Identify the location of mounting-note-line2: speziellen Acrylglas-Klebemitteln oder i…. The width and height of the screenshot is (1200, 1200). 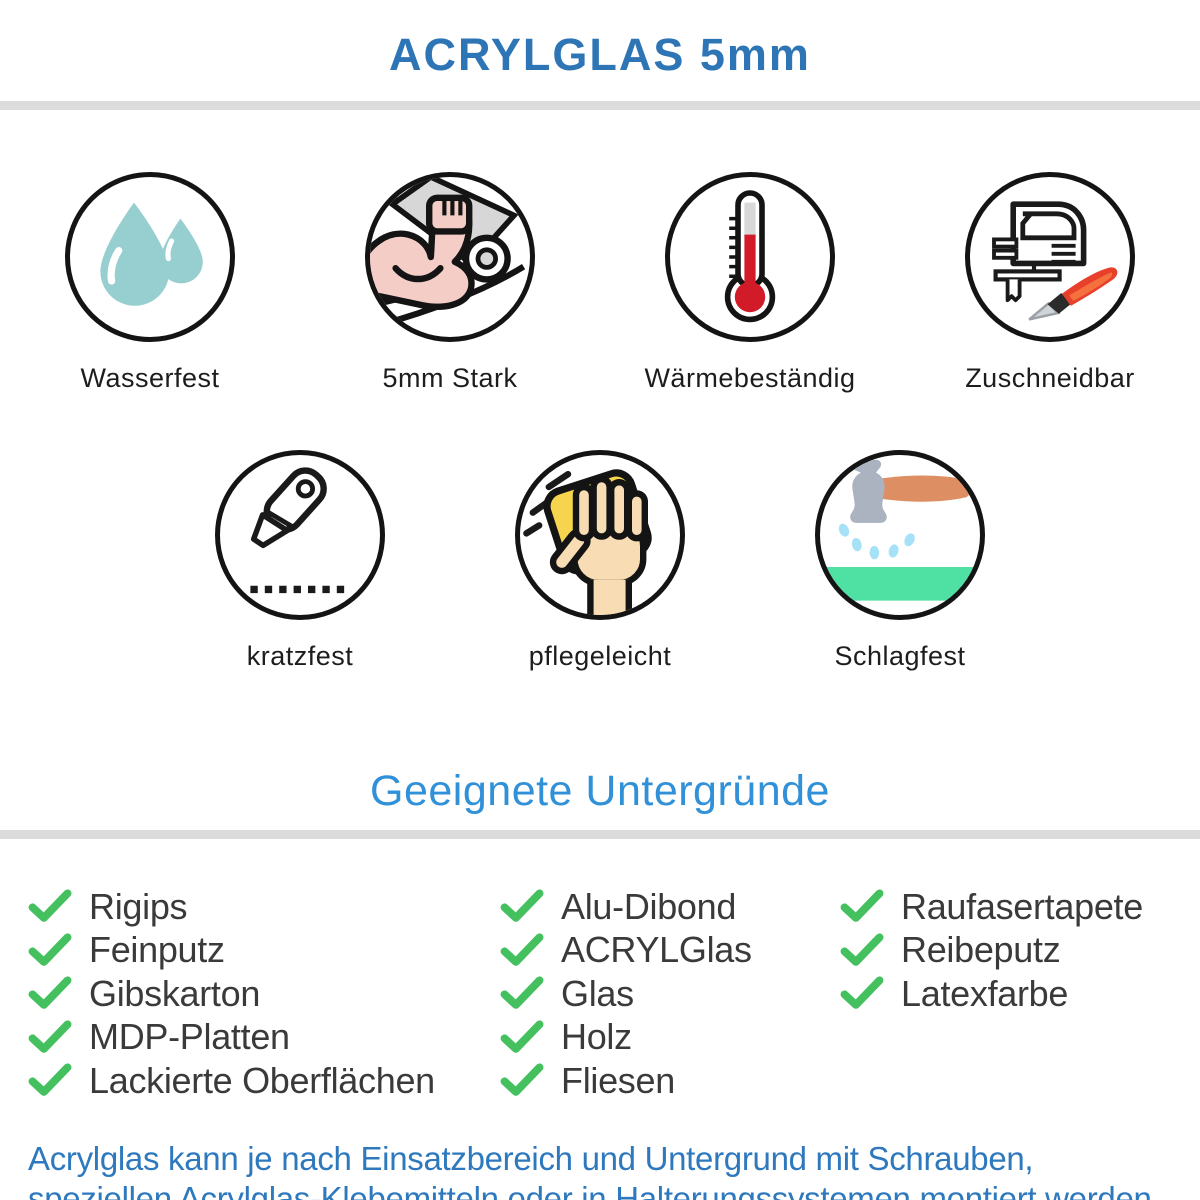
(594, 1189).